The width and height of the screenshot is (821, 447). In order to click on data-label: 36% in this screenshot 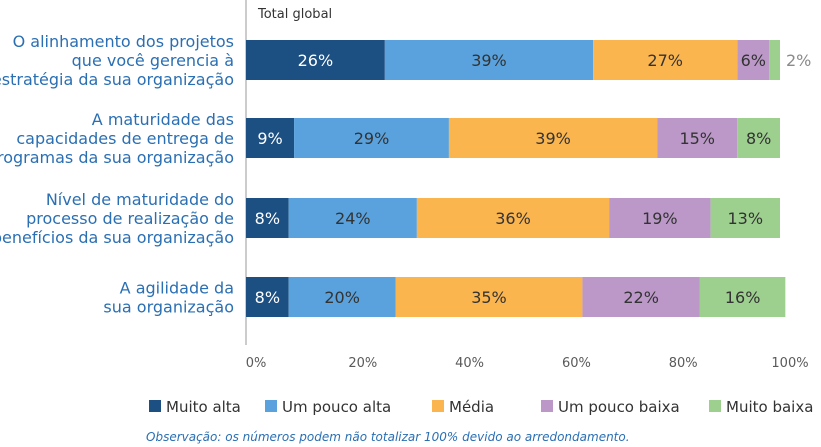, I will do `click(513, 218)`.